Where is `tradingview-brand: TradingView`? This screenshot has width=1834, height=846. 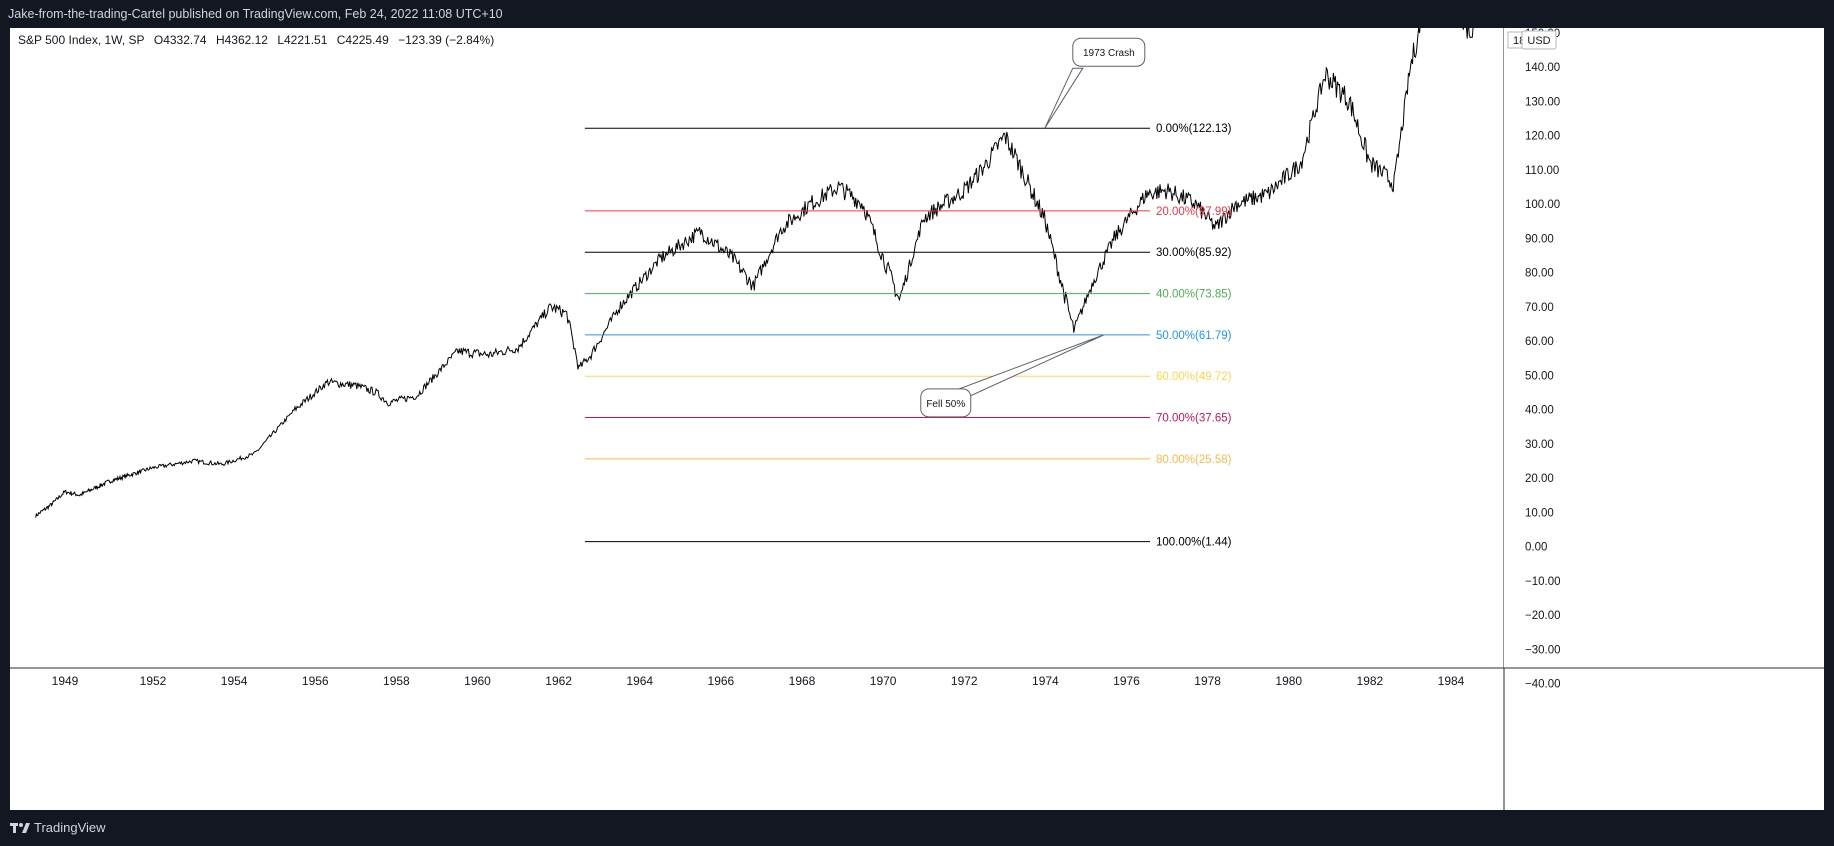 tradingview-brand: TradingView is located at coordinates (70, 827).